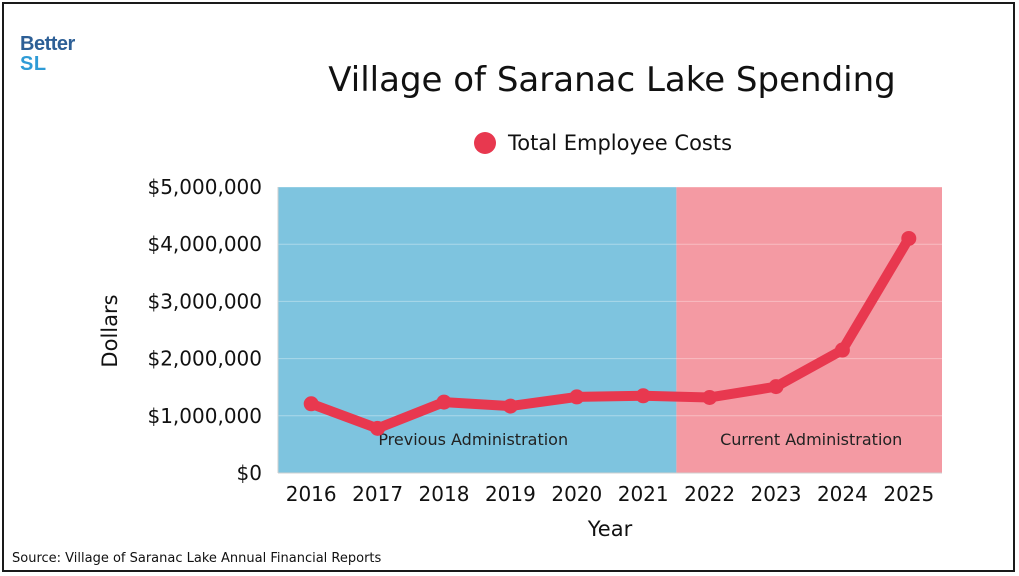  Describe the element at coordinates (577, 397) in the screenshot. I see `data-point-2020` at that location.